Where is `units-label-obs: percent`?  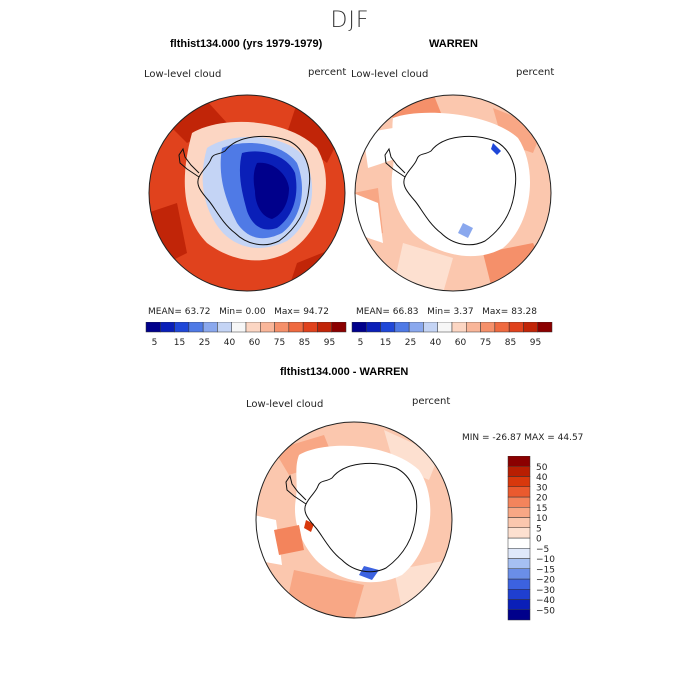 units-label-obs: percent is located at coordinates (535, 72).